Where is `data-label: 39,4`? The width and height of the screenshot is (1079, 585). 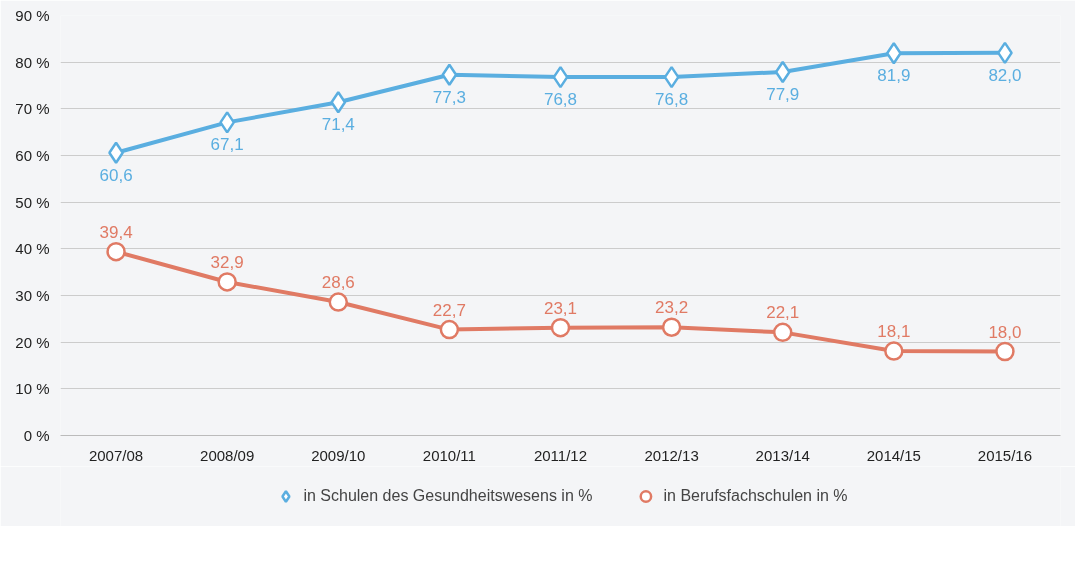 data-label: 39,4 is located at coordinates (116, 232).